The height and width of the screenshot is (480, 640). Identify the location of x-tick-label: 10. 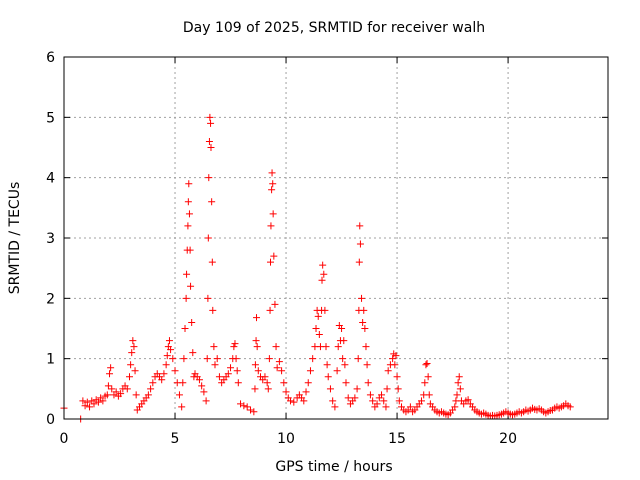
(286, 439).